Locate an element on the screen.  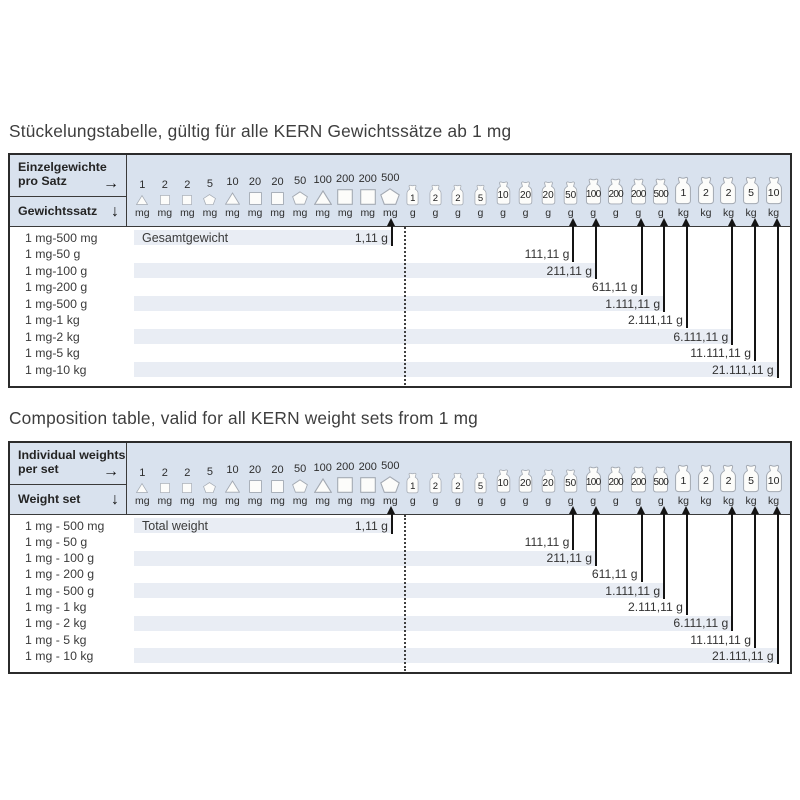
header-column: 500 mg is located at coordinates (390, 487).